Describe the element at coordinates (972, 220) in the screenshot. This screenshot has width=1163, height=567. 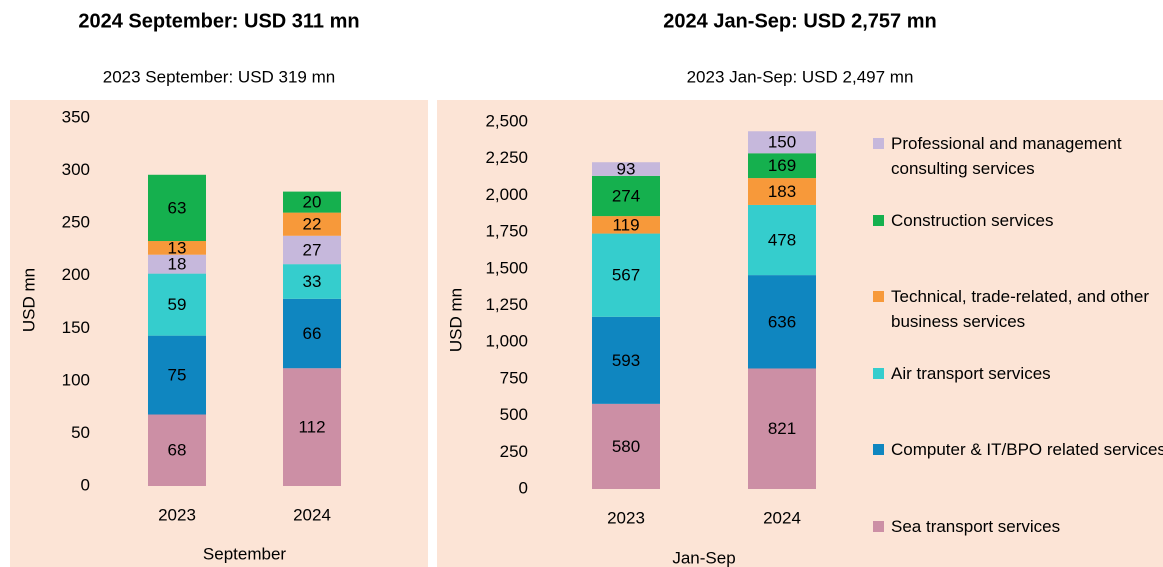
I see `legend-label: Construction services` at that location.